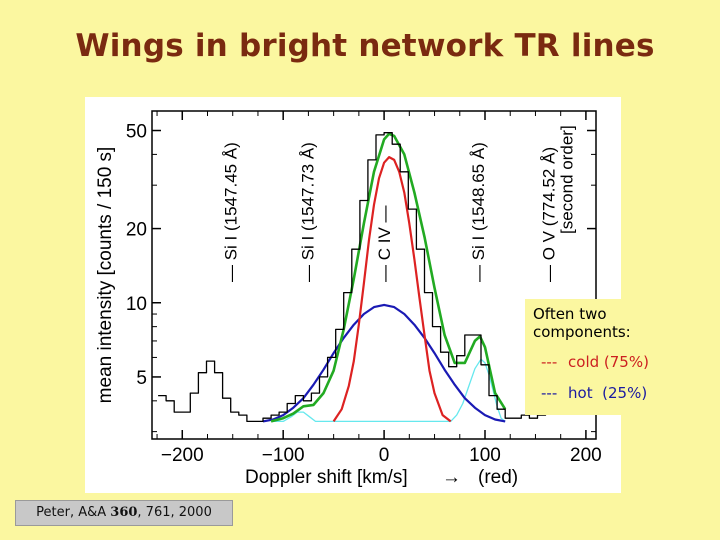 This screenshot has height=540, width=720. Describe the element at coordinates (73, 512) in the screenshot. I see `citation-prefix: Peter, A&A` at that location.